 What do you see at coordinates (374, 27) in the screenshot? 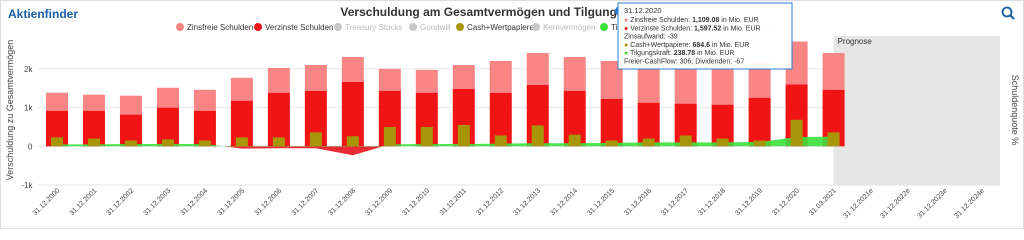
I see `legend-label: Treasury Stocks` at bounding box center [374, 27].